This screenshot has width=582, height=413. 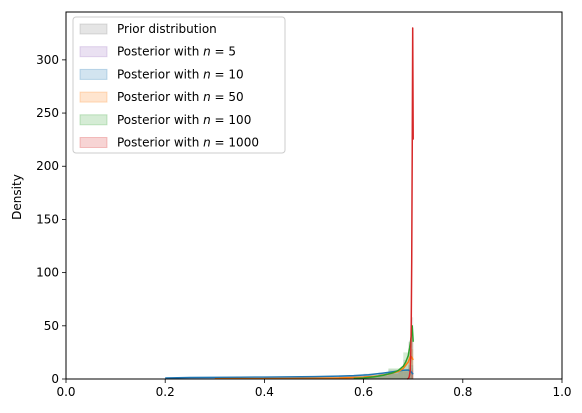 I want to click on x-tick-label: 0.4, so click(x=264, y=392).